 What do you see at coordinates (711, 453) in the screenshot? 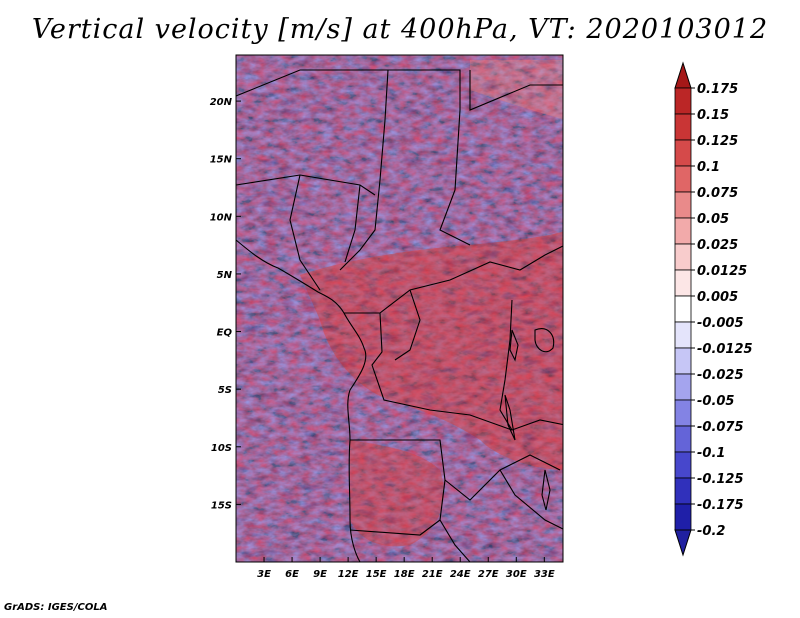
I see `colorbar-label: -0.1` at bounding box center [711, 453].